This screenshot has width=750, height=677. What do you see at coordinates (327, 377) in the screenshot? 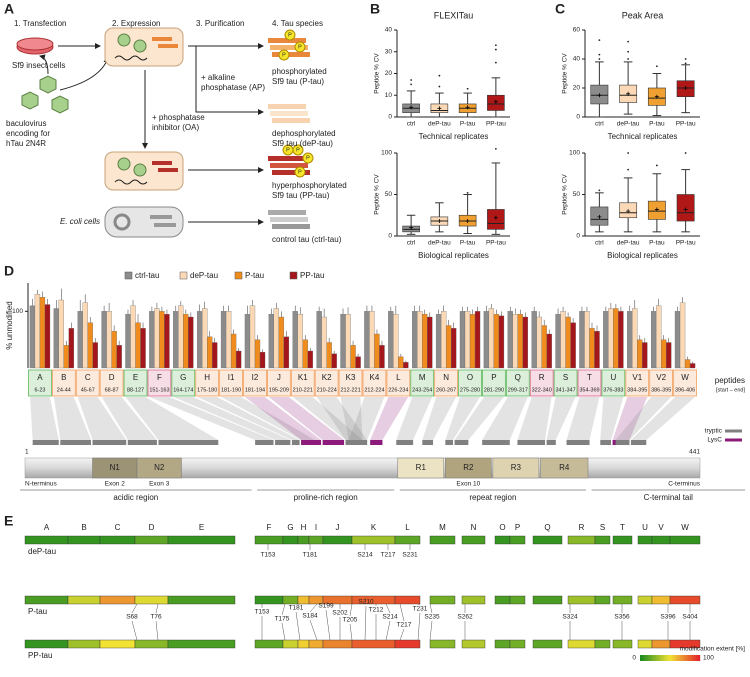
I see `peptide-label: K2` at bounding box center [327, 377].